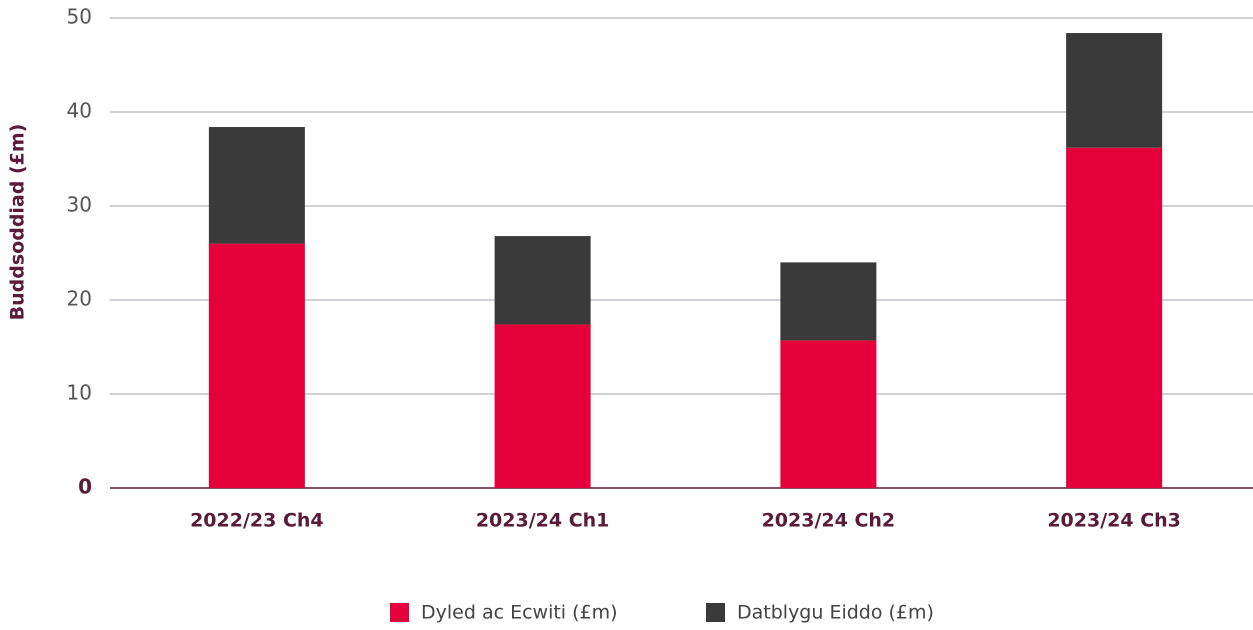 This screenshot has width=1253, height=630. Describe the element at coordinates (79, 111) in the screenshot. I see `y-tick-label: 40` at that location.